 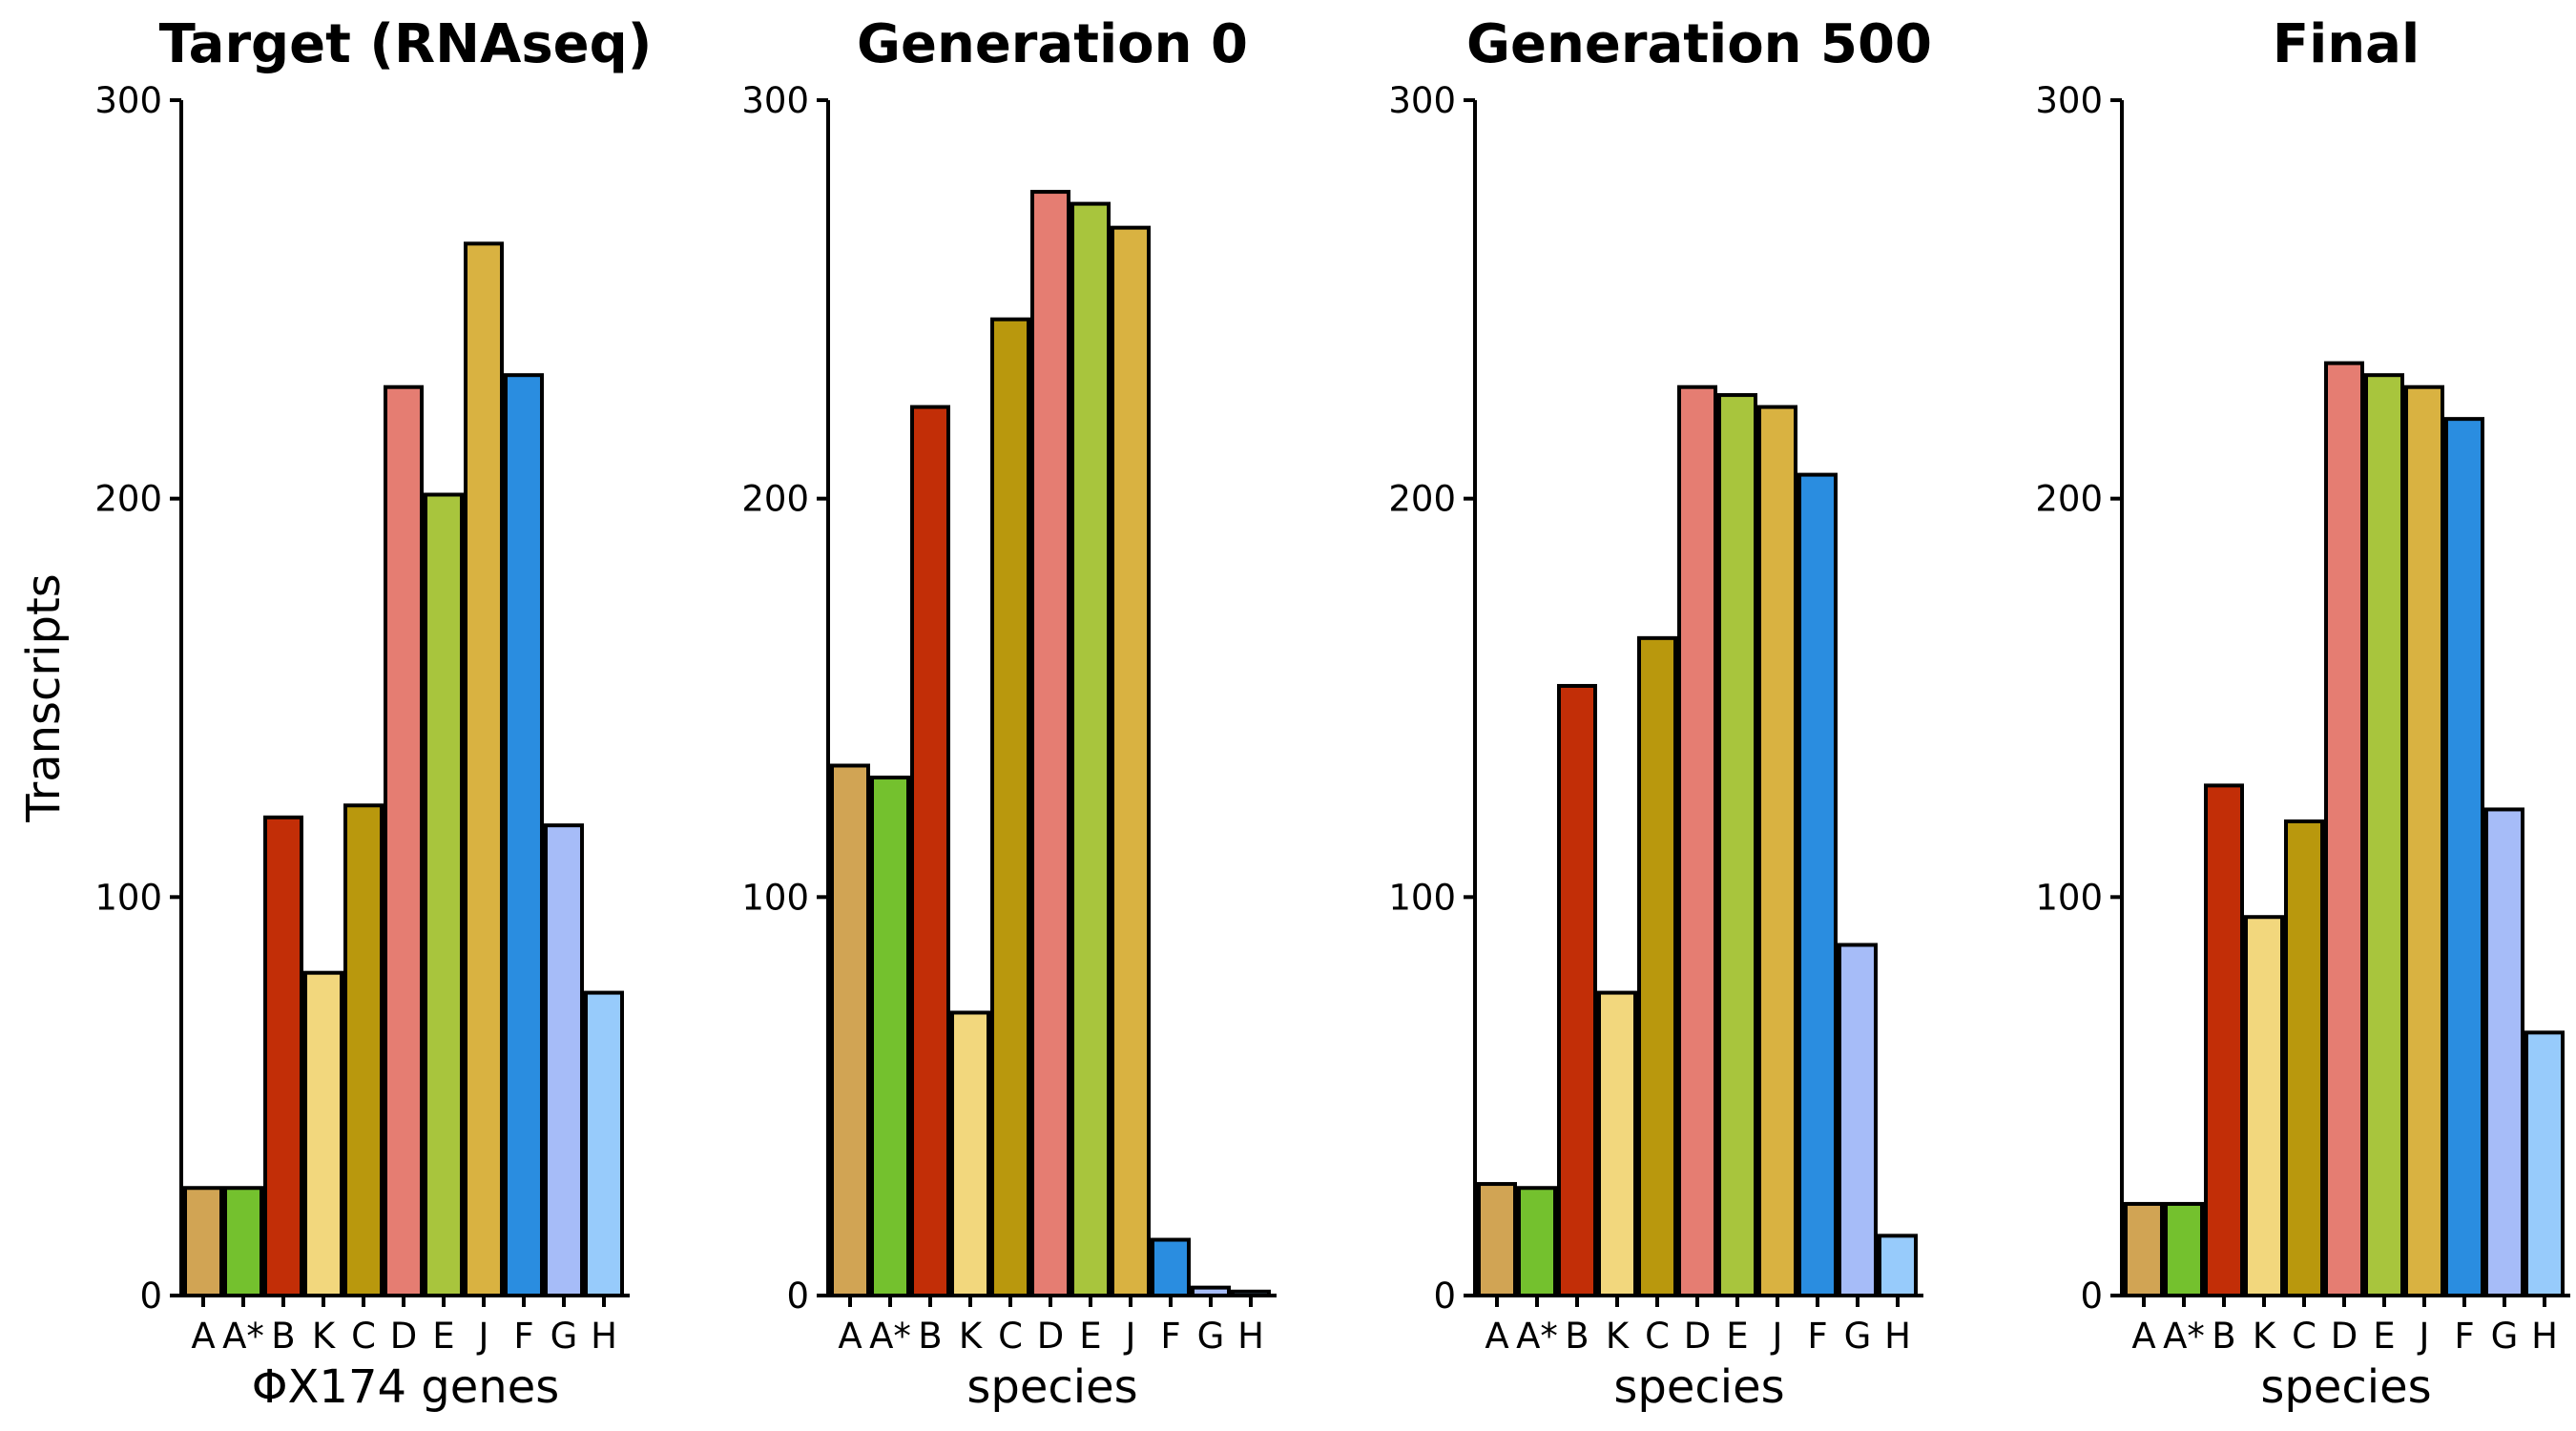 I want to click on panel-title: Target (RNAseq), so click(x=406, y=44).